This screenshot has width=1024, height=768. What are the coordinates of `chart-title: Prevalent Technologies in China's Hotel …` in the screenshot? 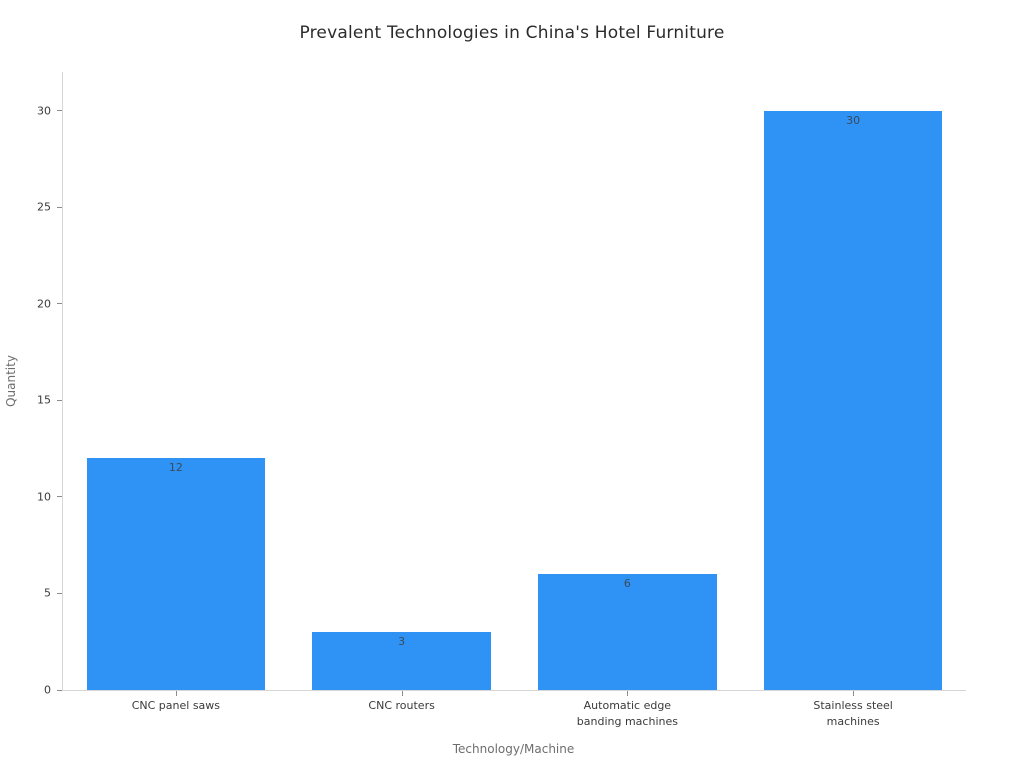 It's located at (512, 33).